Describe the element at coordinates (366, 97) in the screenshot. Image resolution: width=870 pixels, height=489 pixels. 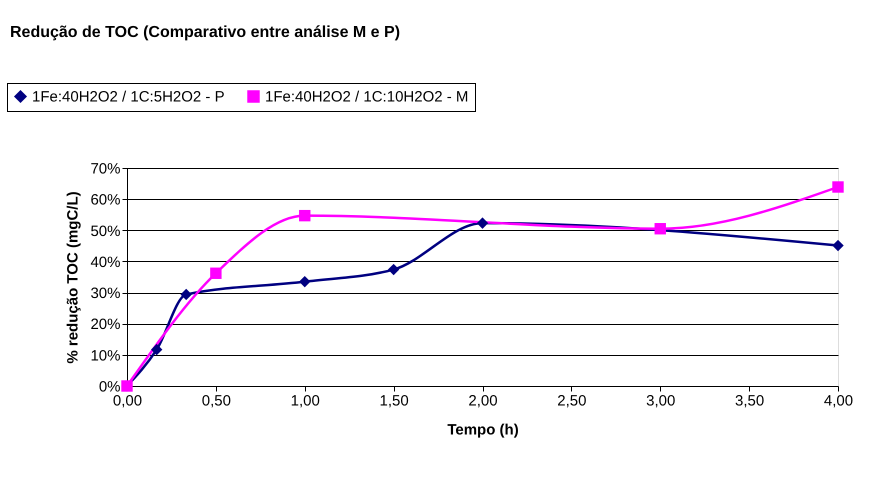
I see `legend-label: 1Fe:40H2O2 / 1C:10H2O2 - M` at that location.